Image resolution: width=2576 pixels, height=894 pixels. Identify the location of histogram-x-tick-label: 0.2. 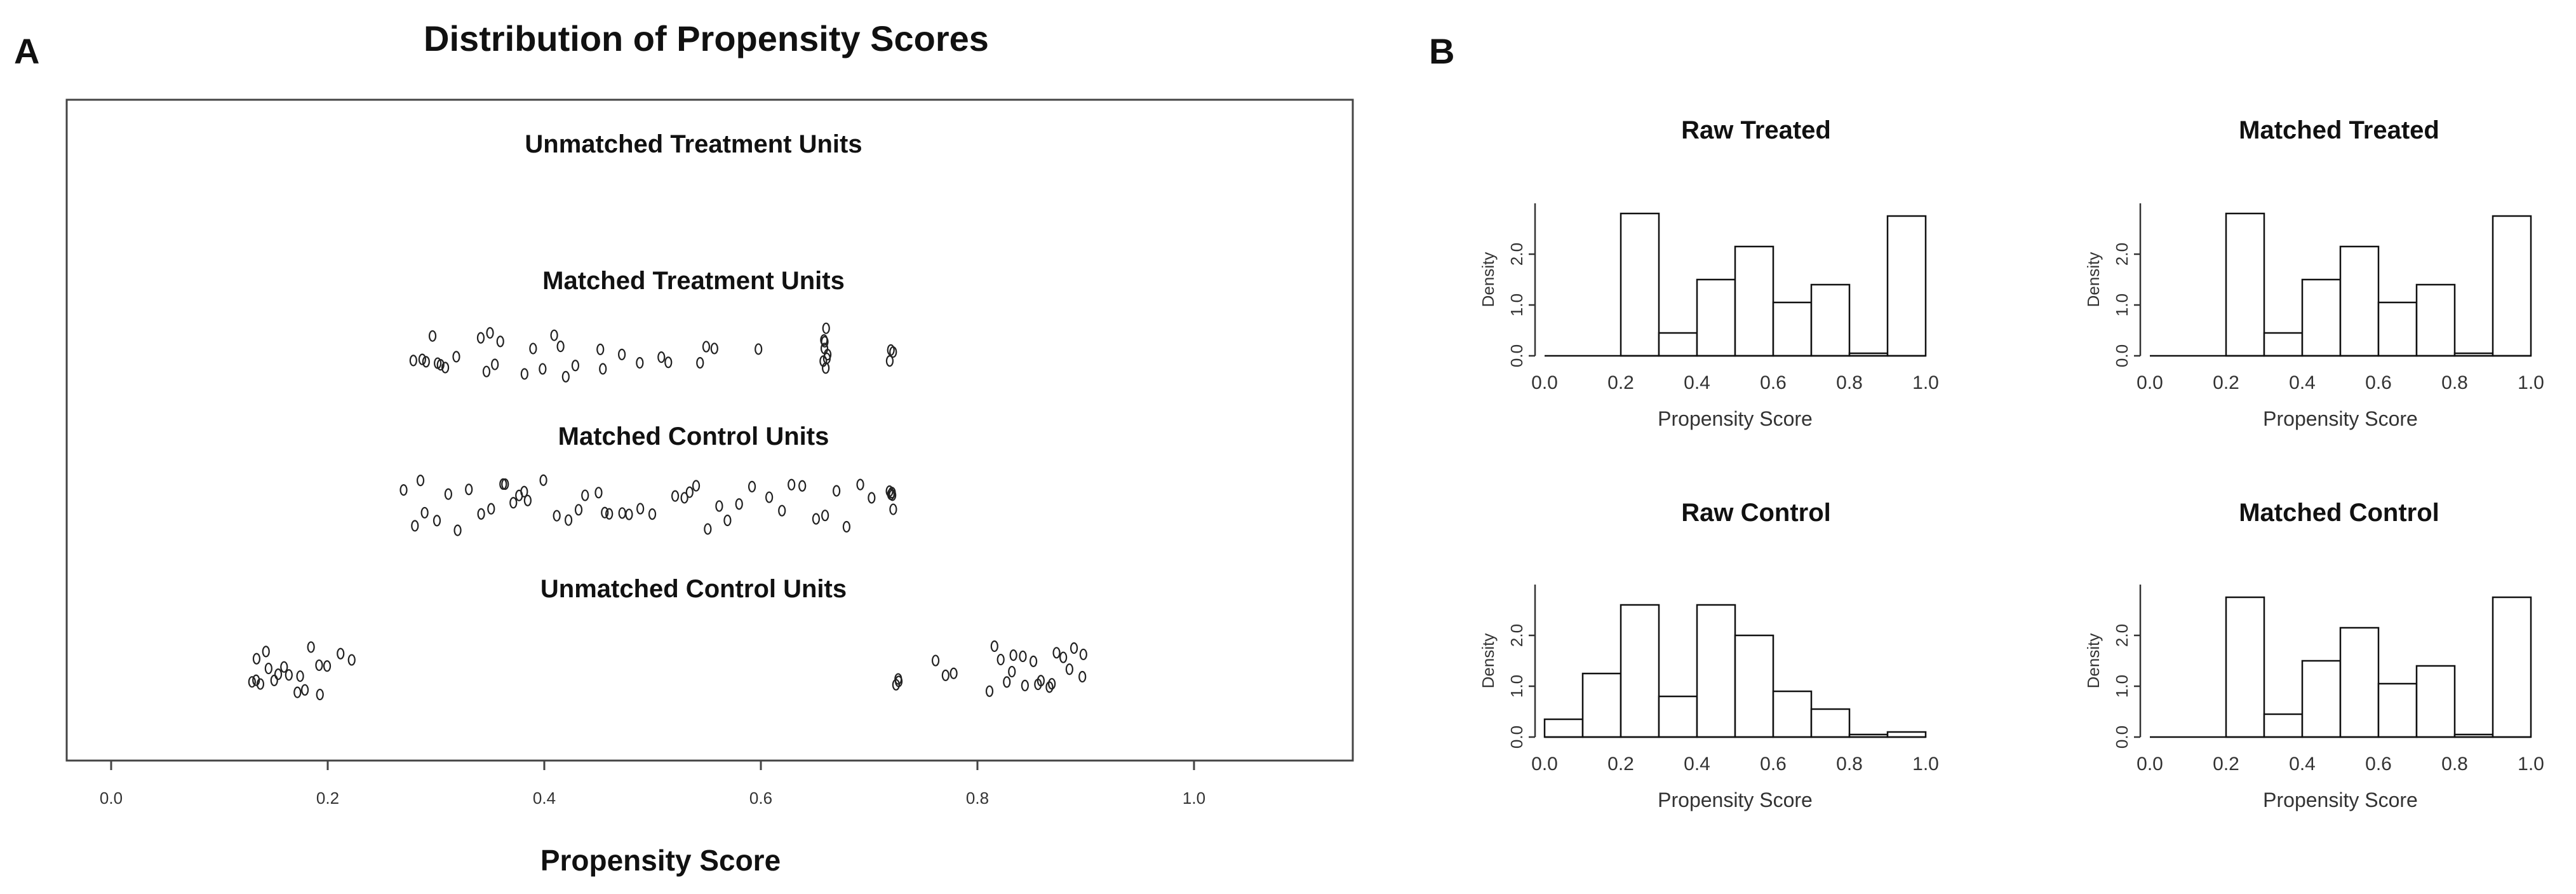
(2226, 764).